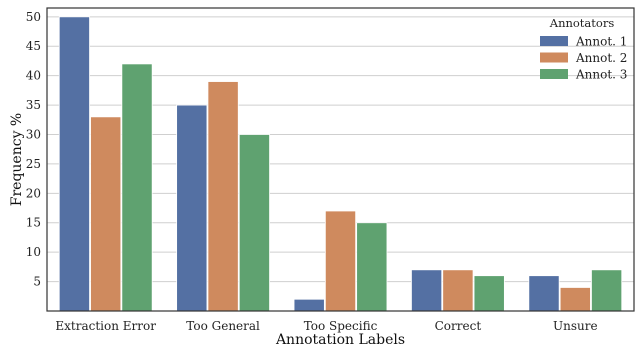  What do you see at coordinates (33, 134) in the screenshot?
I see `y-tick-label: 30` at bounding box center [33, 134].